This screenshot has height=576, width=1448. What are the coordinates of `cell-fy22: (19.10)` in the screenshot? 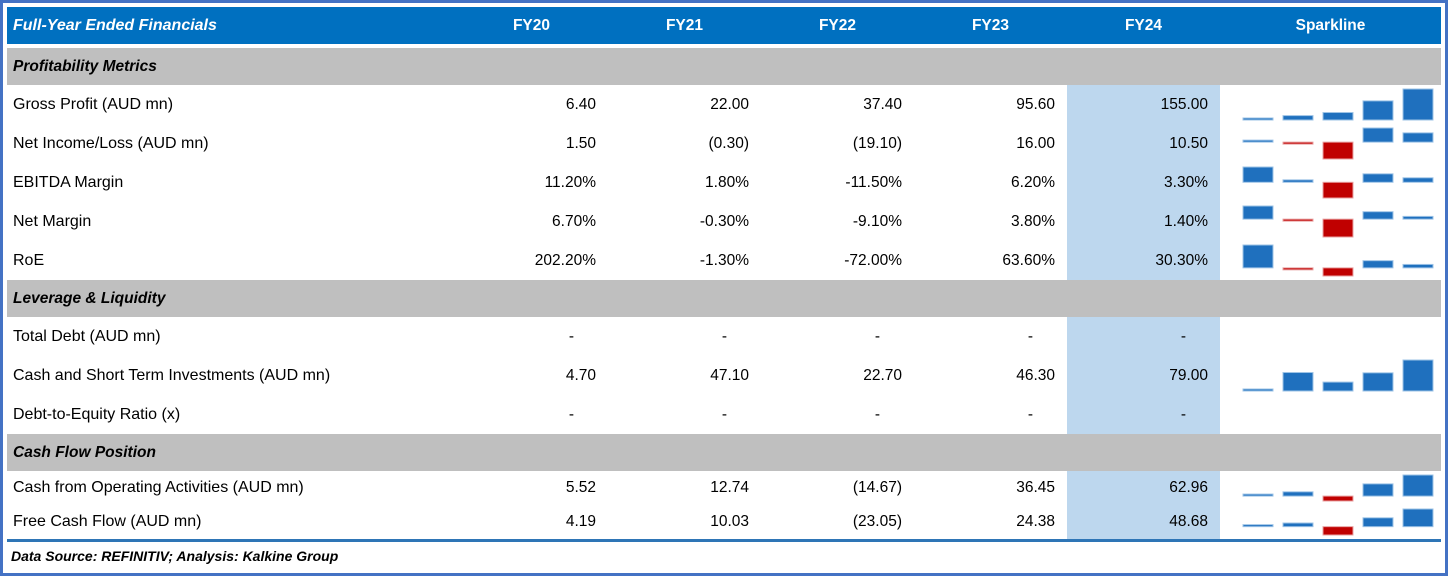 It's located at (877, 143).